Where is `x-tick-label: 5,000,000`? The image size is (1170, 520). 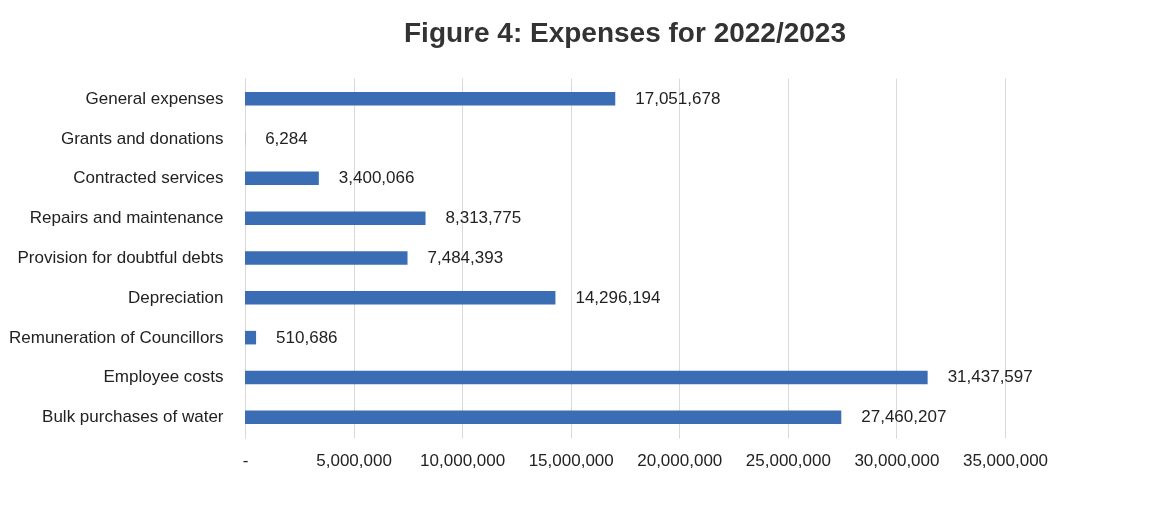 x-tick-label: 5,000,000 is located at coordinates (354, 460).